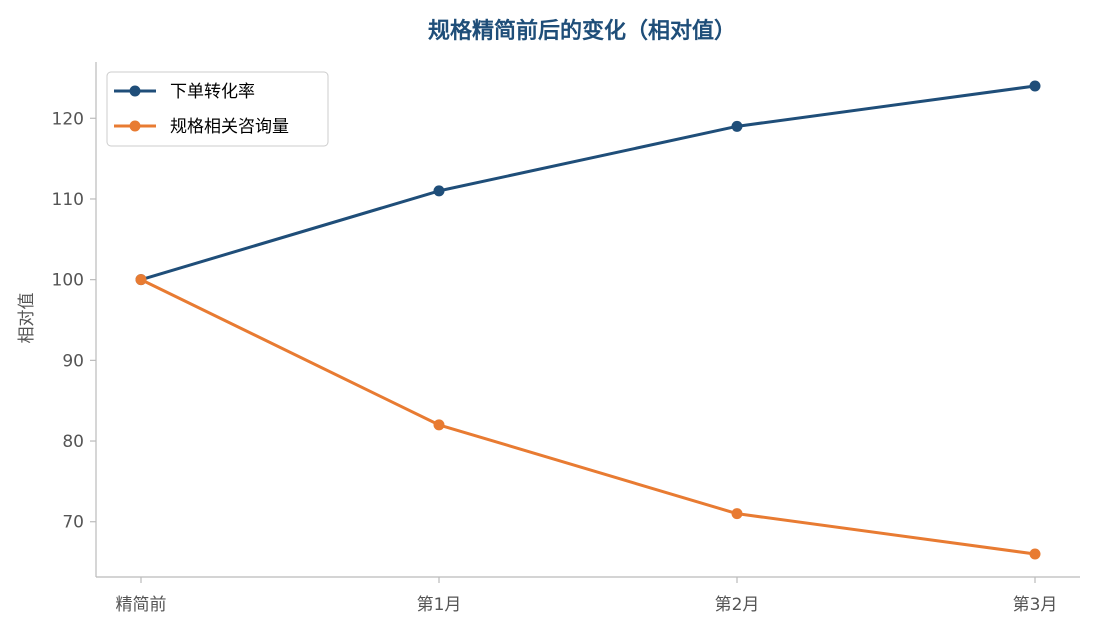  Describe the element at coordinates (1035, 605) in the screenshot. I see `x-tick-label: 第3月` at that location.